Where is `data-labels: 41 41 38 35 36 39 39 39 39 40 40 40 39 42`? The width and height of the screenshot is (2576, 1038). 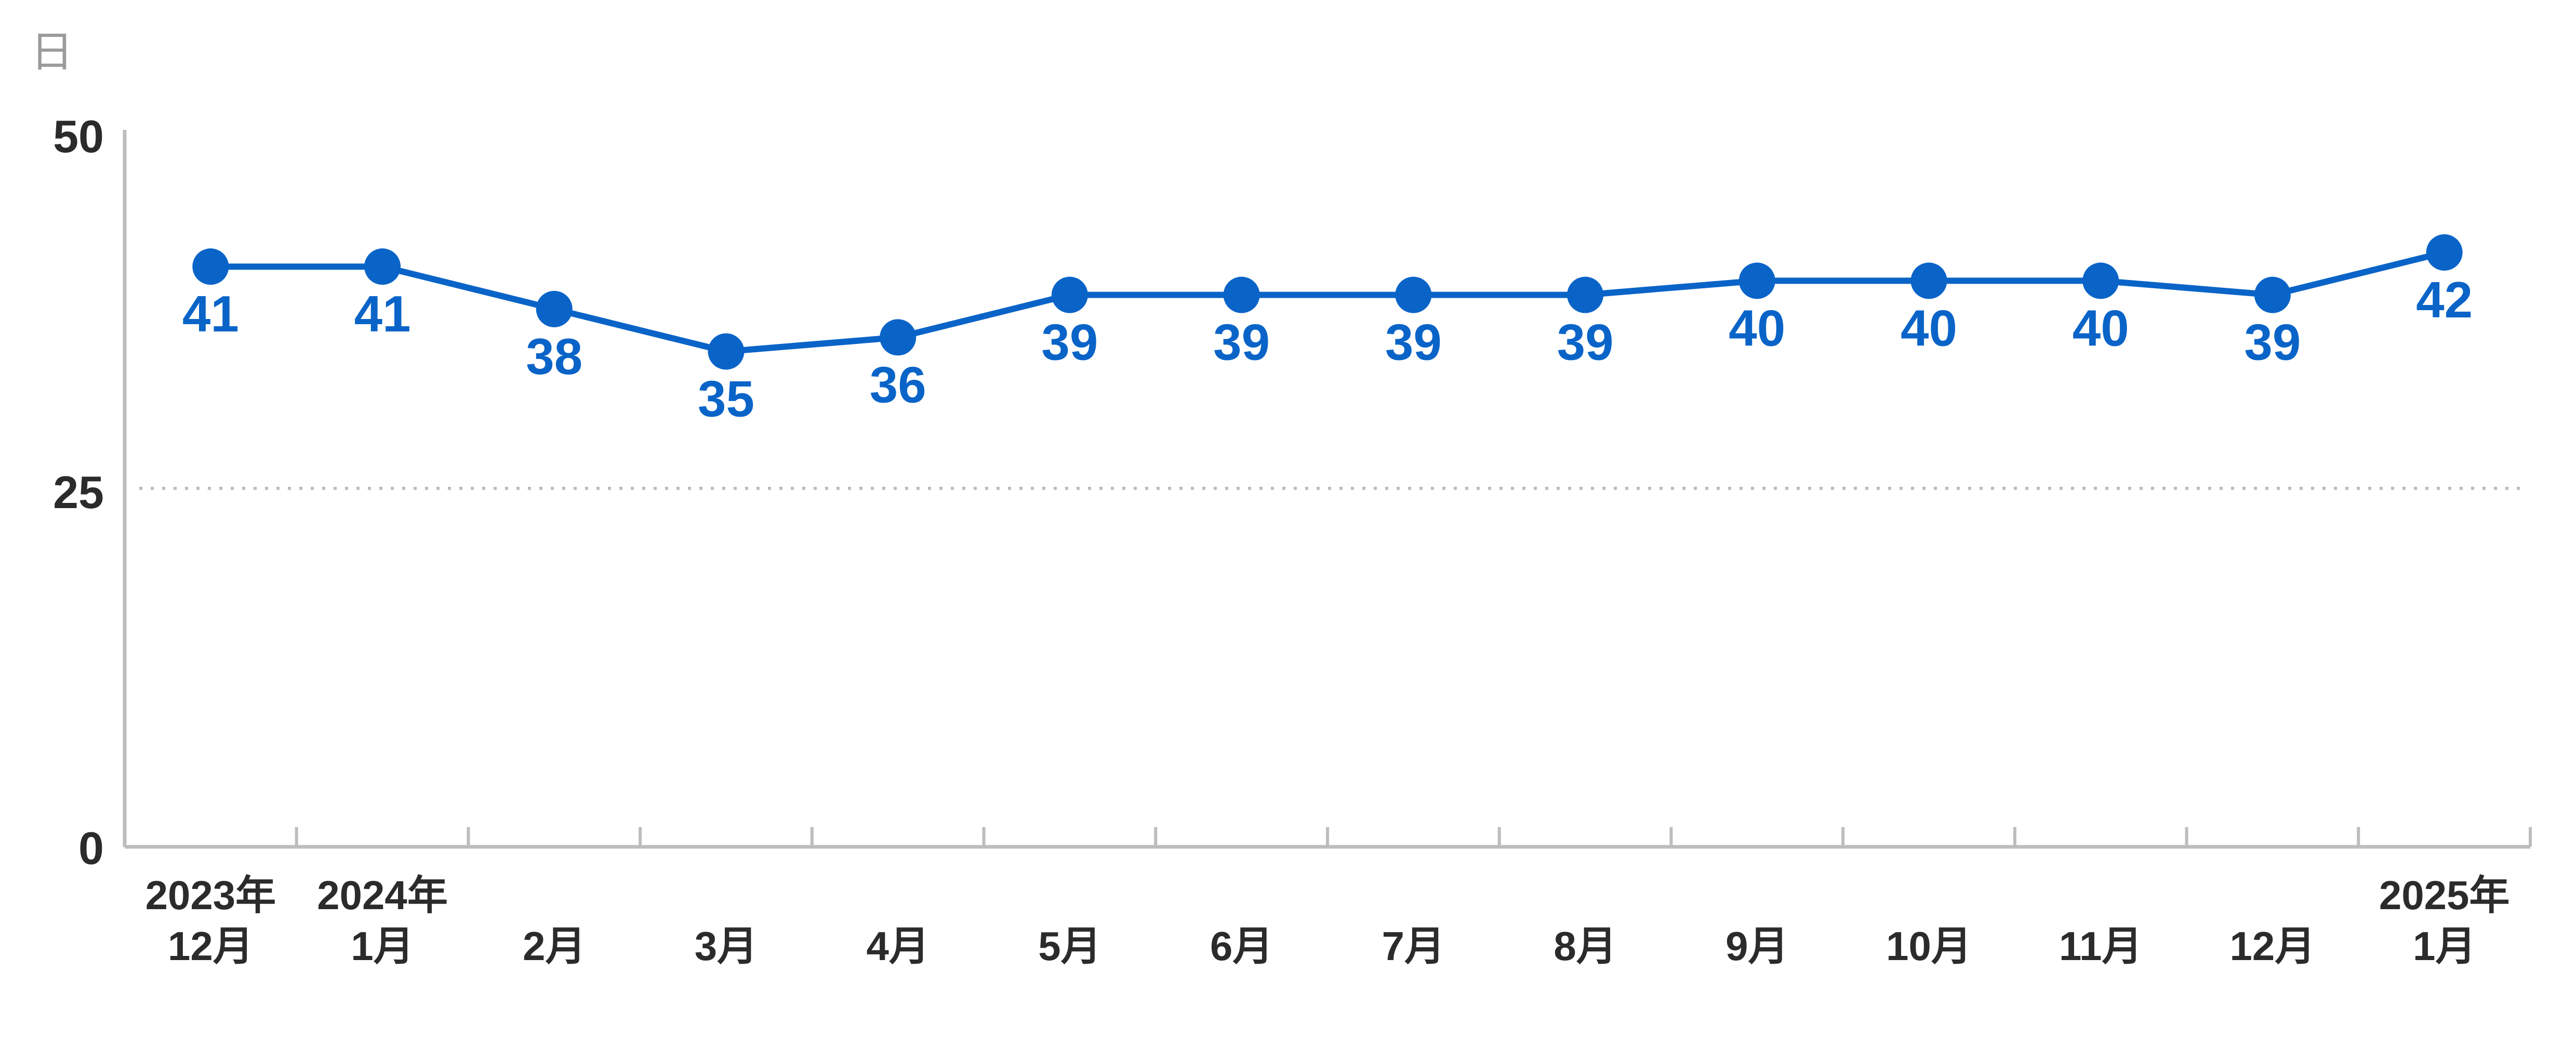
data-labels: 41 41 38 35 36 39 39 39 39 40 40 40 39 42 is located at coordinates (1328, 349).